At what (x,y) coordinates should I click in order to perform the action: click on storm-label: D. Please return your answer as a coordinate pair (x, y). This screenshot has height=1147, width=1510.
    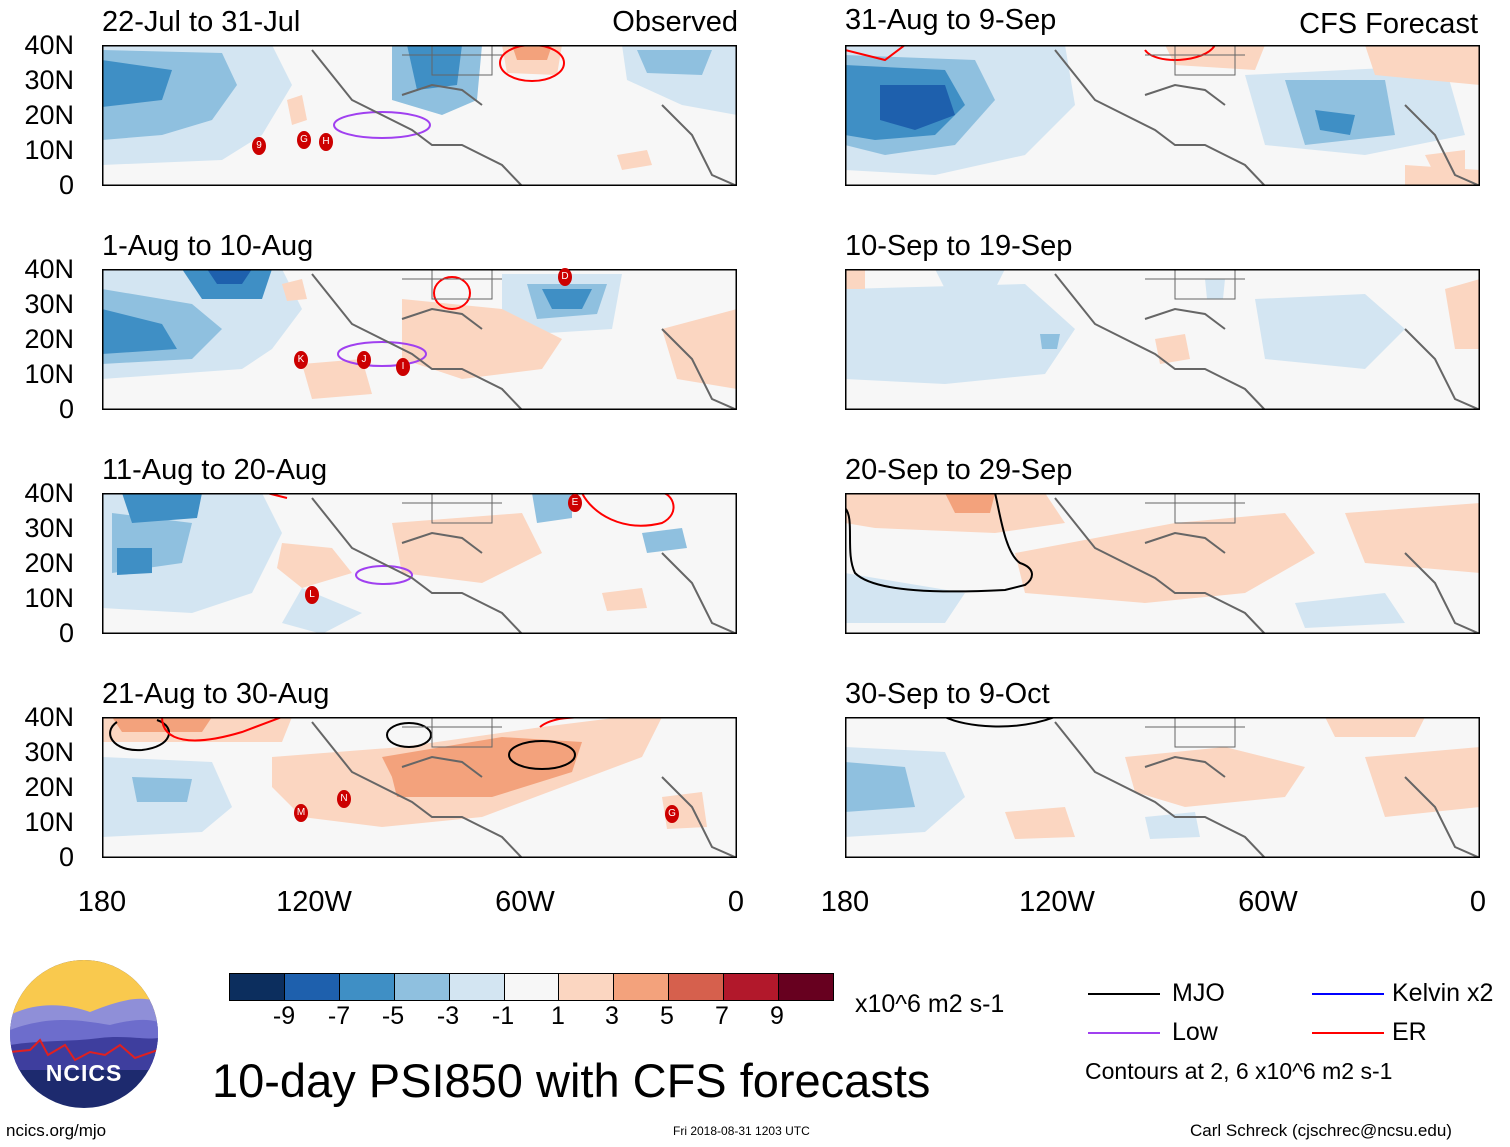
    Looking at the image, I should click on (565, 276).